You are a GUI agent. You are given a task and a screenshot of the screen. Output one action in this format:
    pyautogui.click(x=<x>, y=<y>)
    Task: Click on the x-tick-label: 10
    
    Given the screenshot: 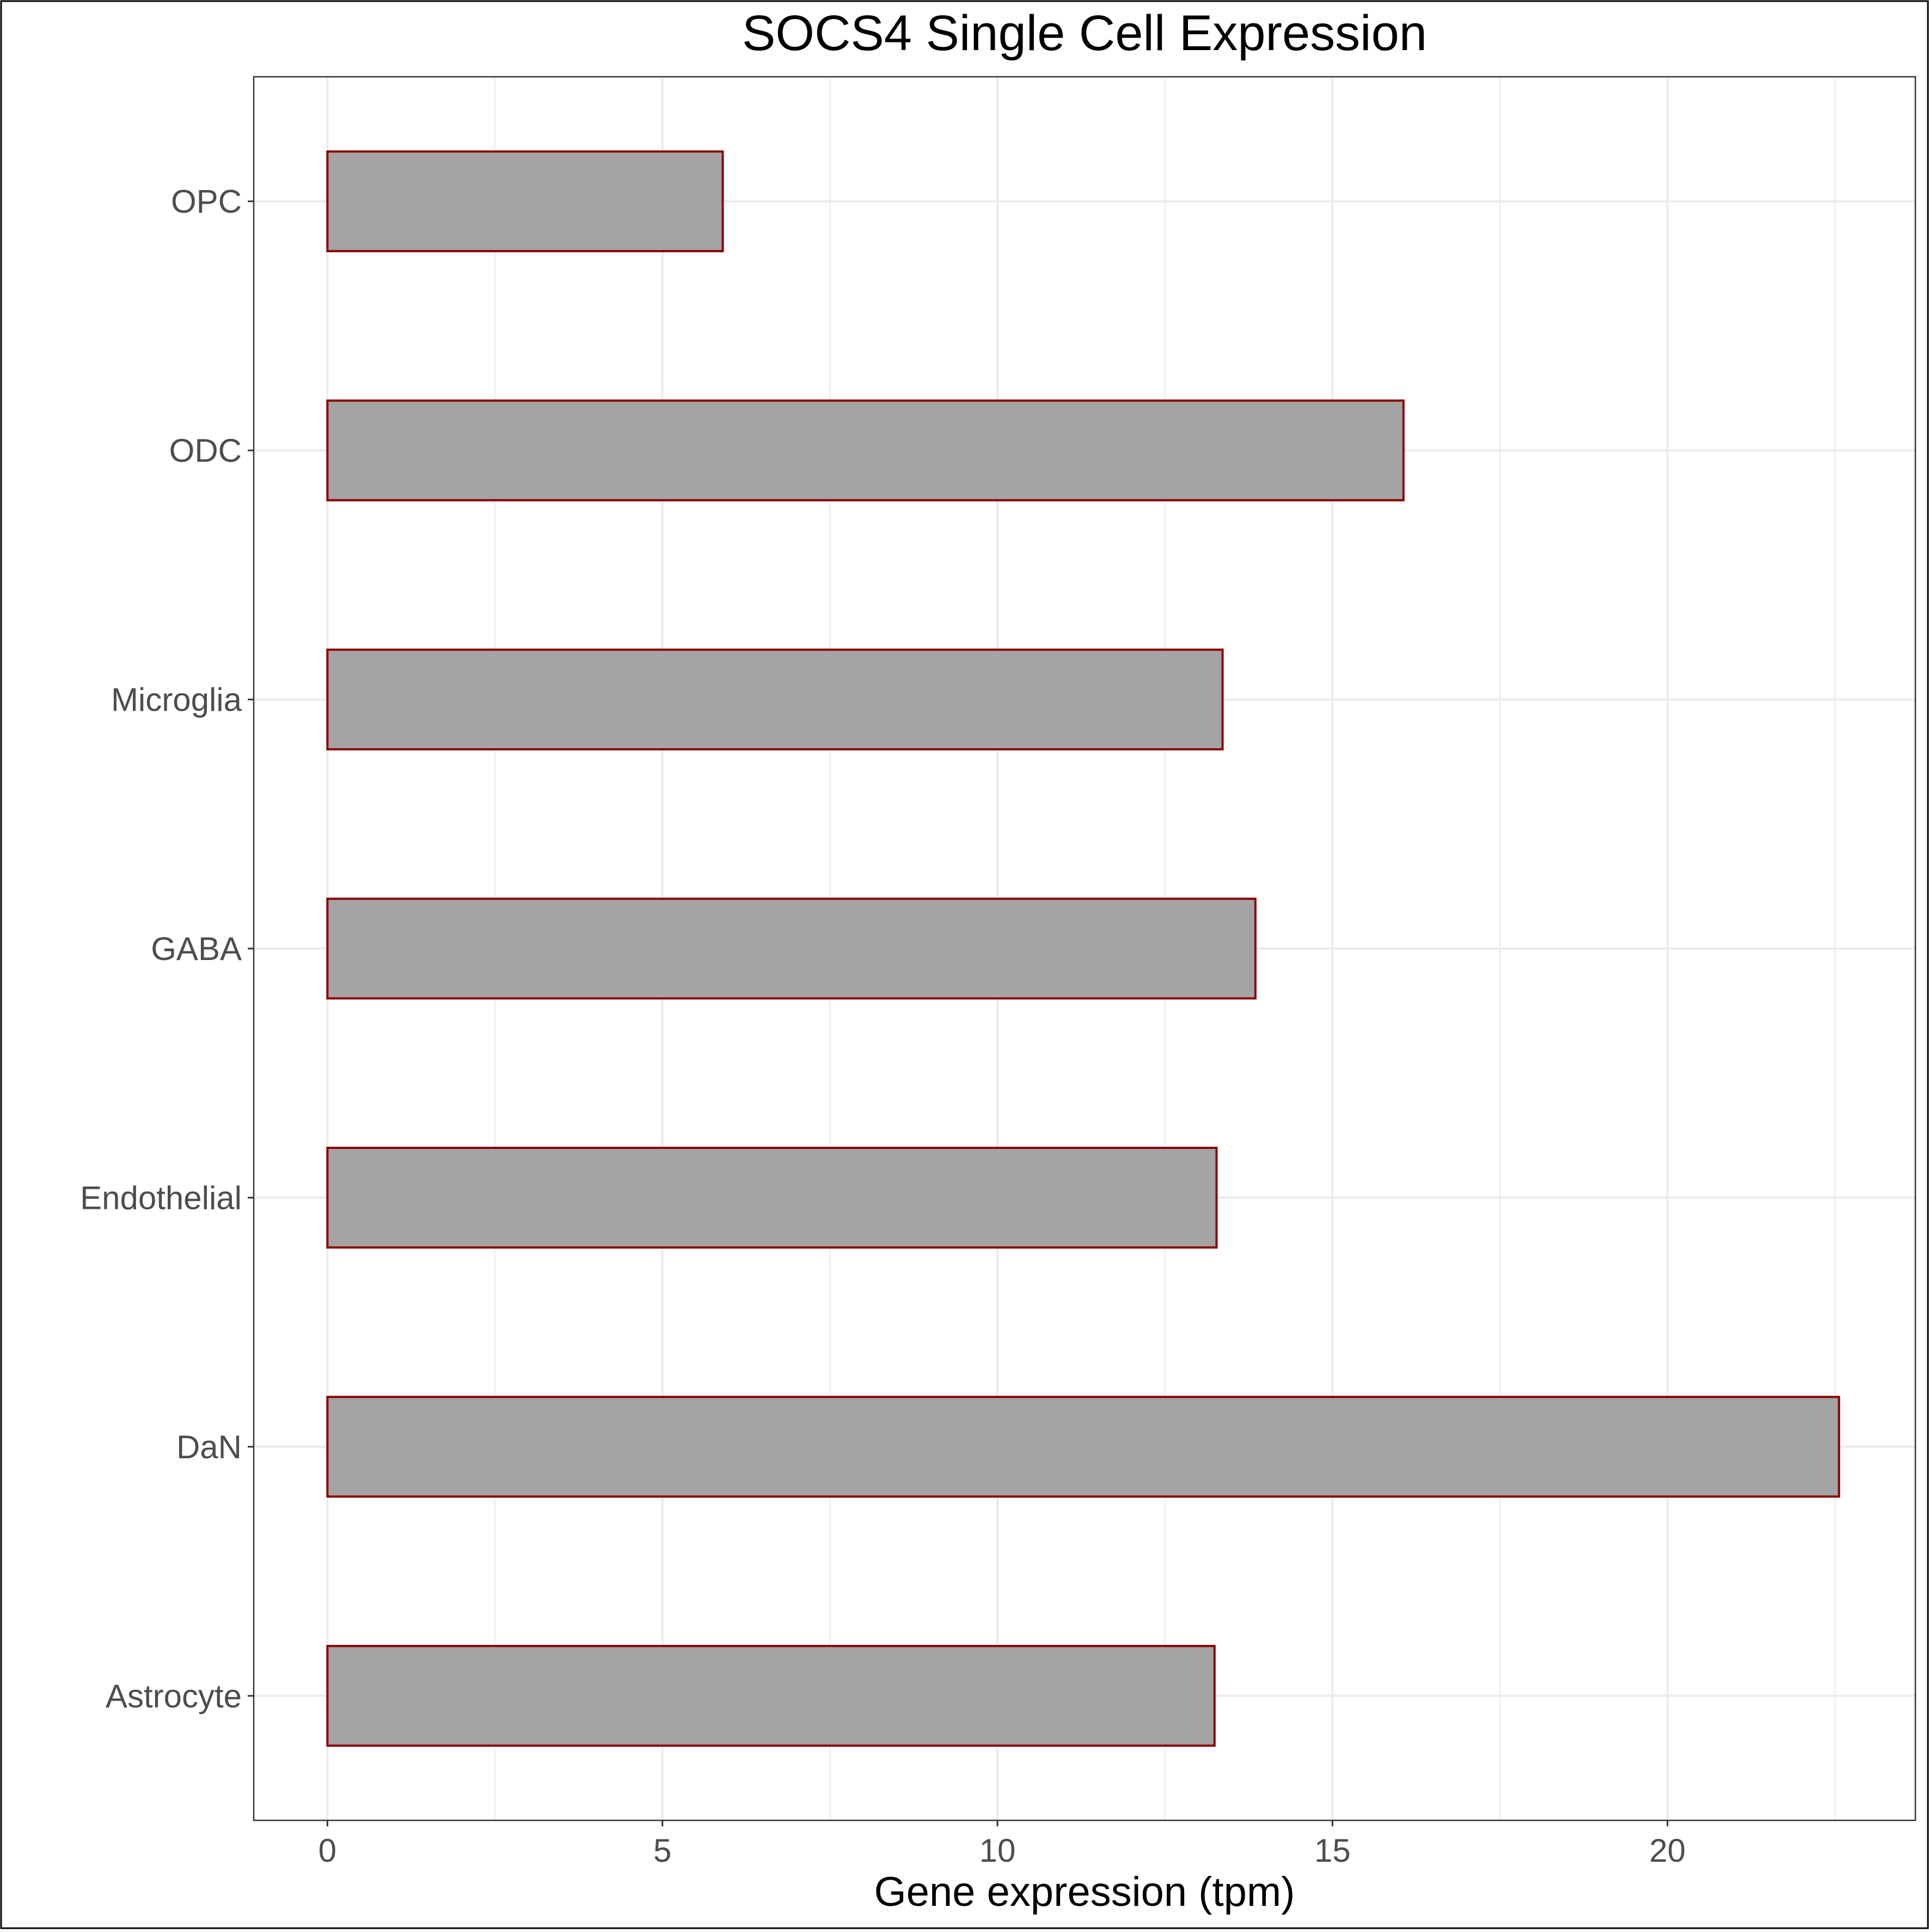 What is the action you would take?
    pyautogui.click(x=997, y=1851)
    